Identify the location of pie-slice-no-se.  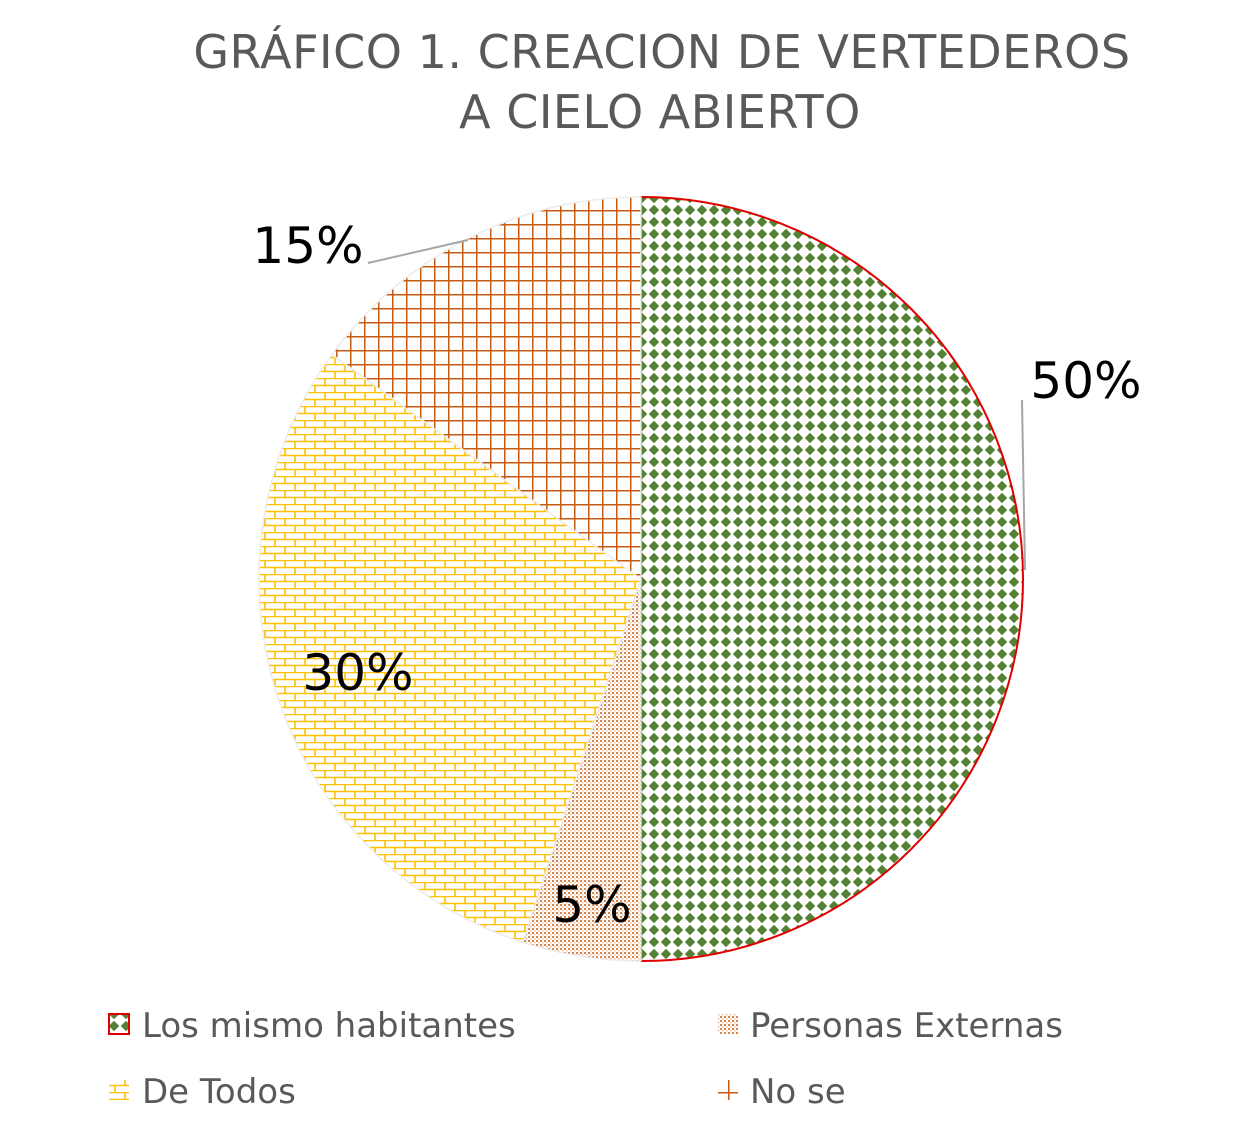
(486, 388).